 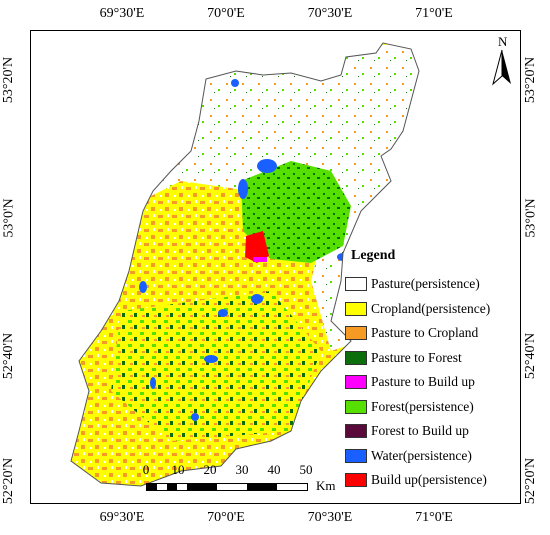 I want to click on legend-item: Pasture(persistence), so click(x=432, y=284).